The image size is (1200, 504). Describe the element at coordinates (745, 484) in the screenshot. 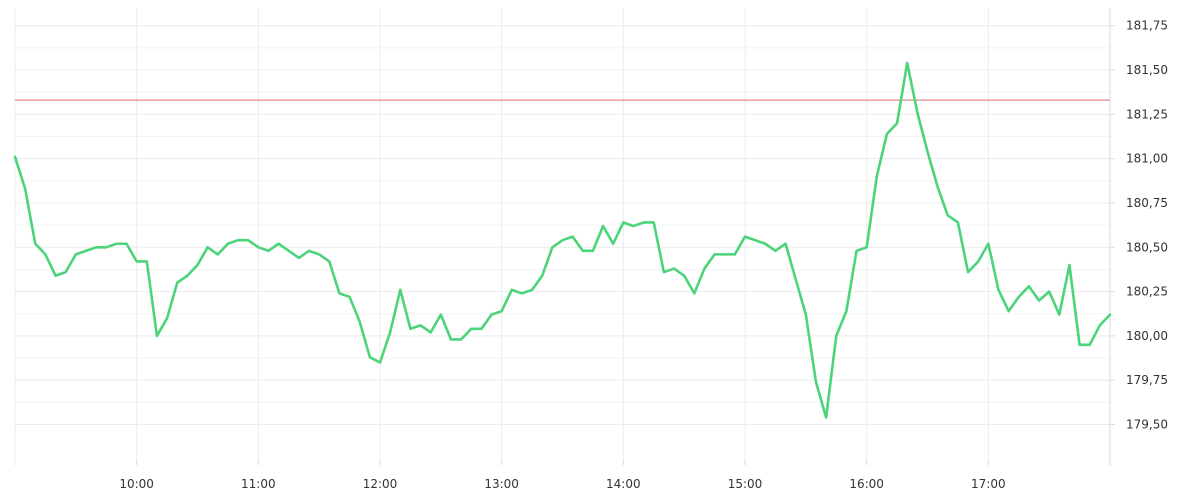

I see `x-tick-label: 15:00` at that location.